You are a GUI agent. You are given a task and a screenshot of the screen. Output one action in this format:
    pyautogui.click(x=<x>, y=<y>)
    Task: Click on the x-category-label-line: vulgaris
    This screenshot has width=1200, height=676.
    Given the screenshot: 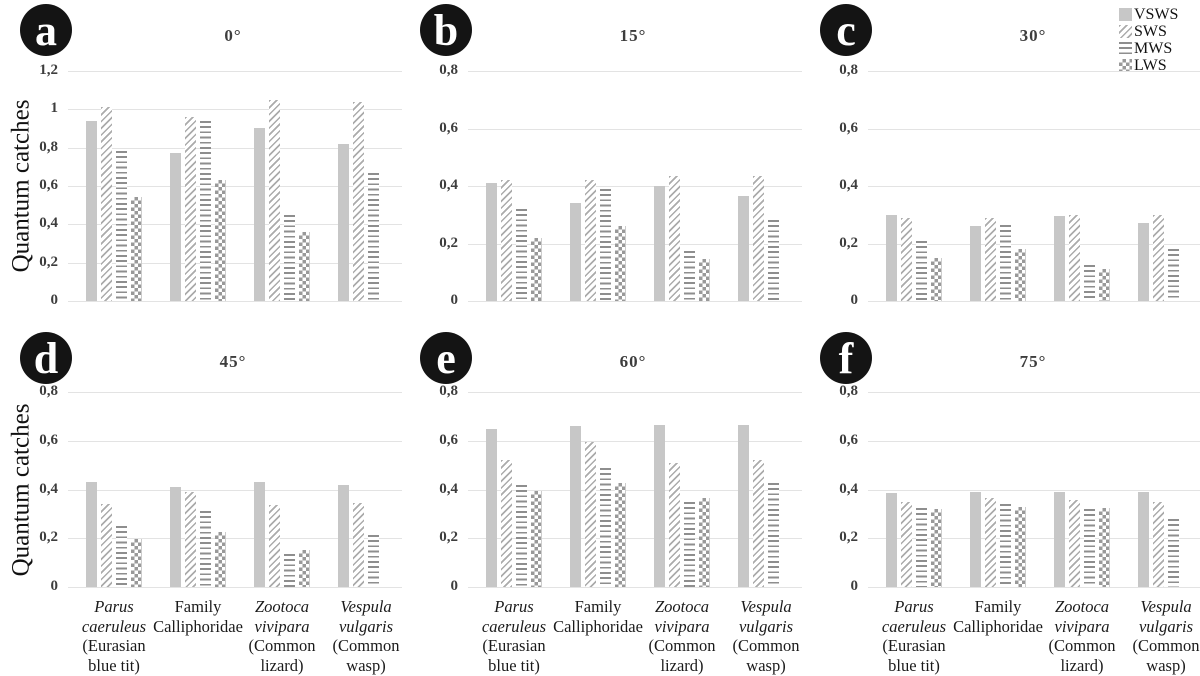 What is the action you would take?
    pyautogui.click(x=1166, y=626)
    